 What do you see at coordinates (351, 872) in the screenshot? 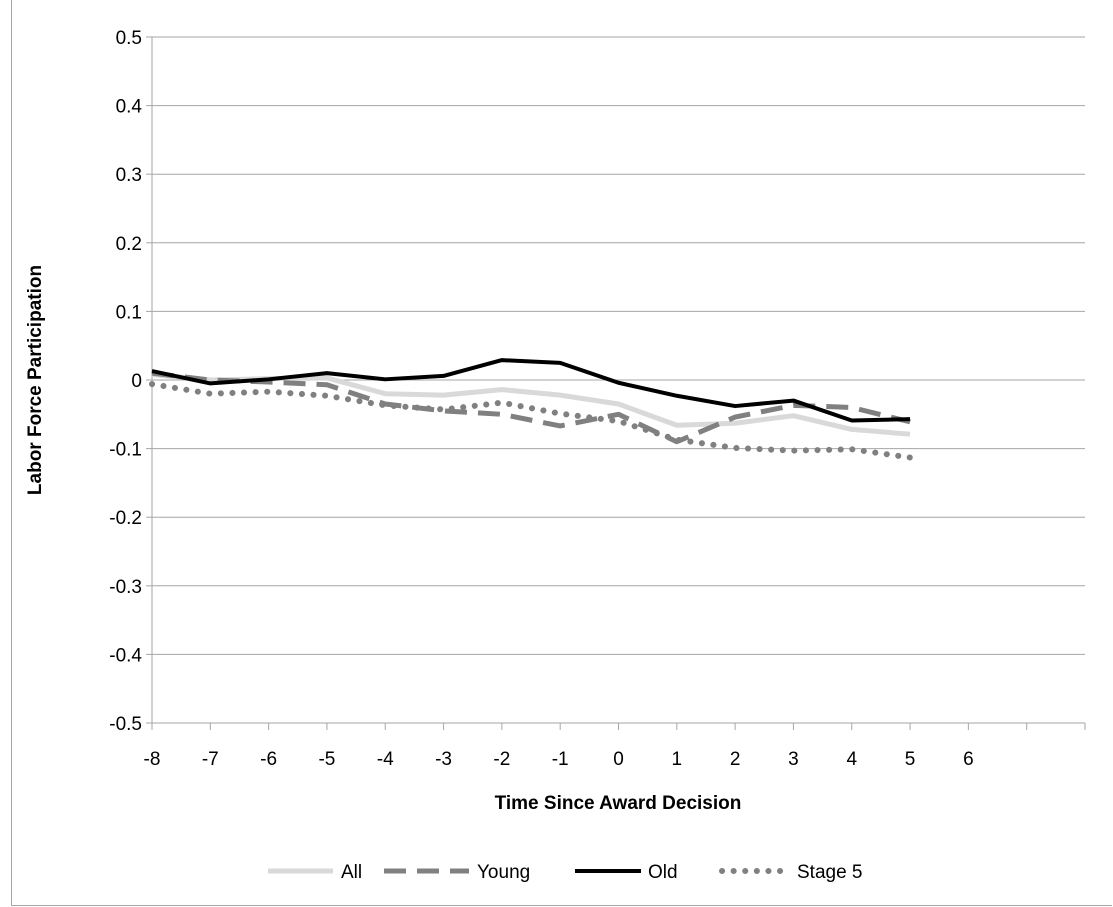
I see `legend-label: All` at bounding box center [351, 872].